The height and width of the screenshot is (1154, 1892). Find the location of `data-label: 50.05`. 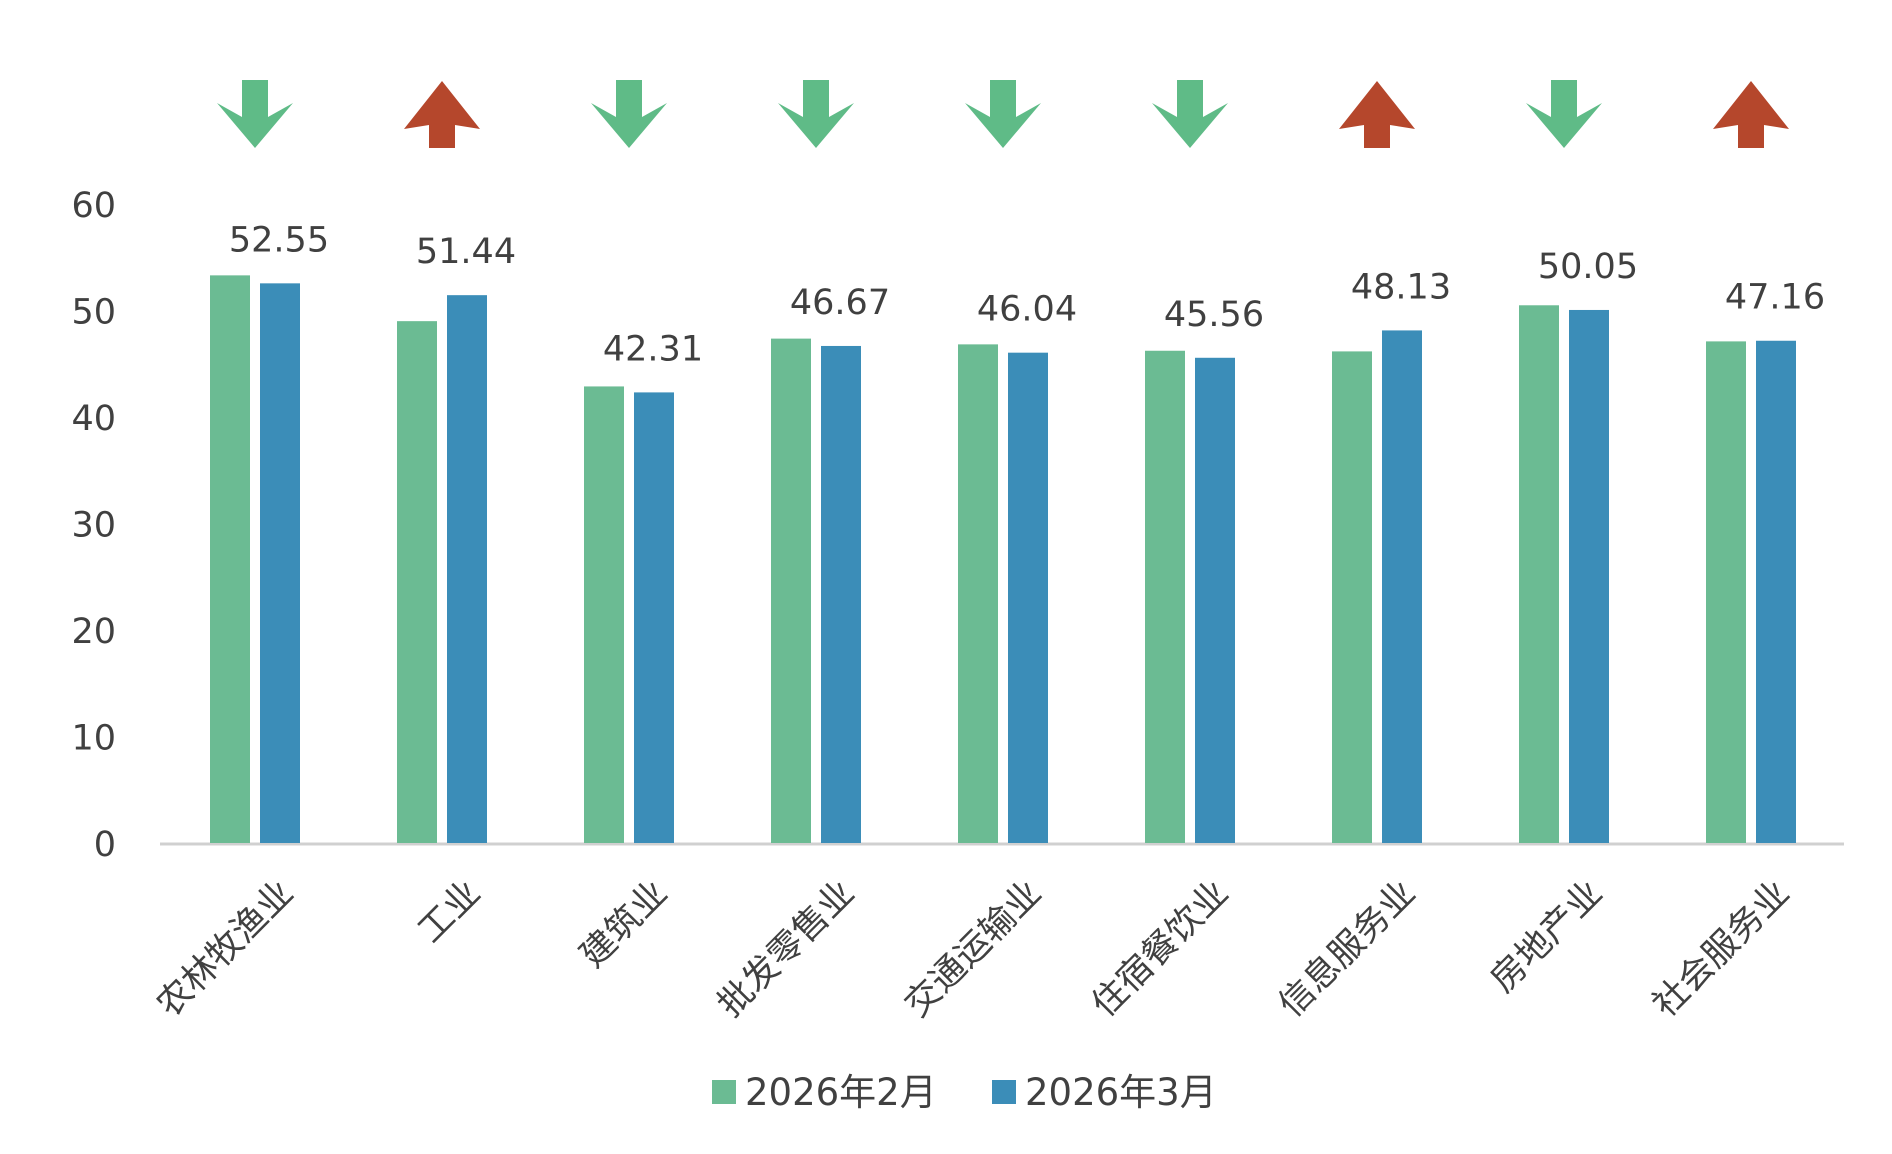

data-label: 50.05 is located at coordinates (1588, 267).